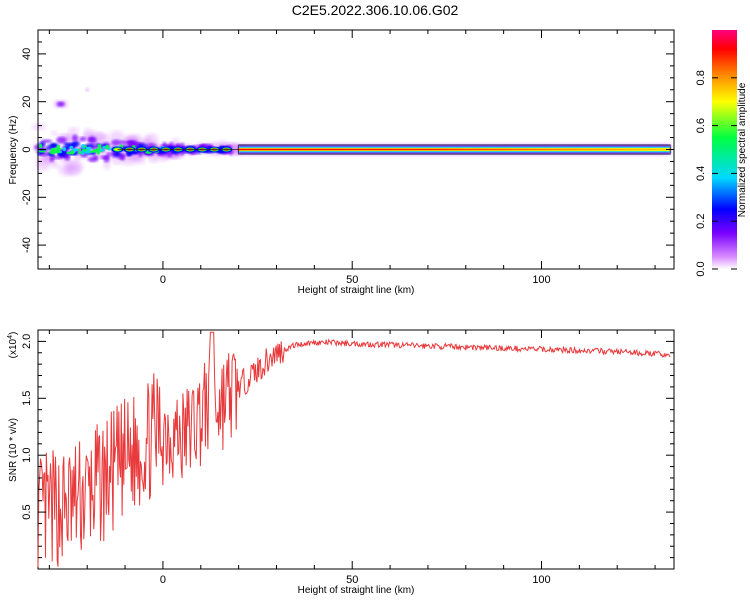 This screenshot has height=600, width=750. What do you see at coordinates (454, 149) in the screenshot?
I see `heatmap-band-core` at bounding box center [454, 149].